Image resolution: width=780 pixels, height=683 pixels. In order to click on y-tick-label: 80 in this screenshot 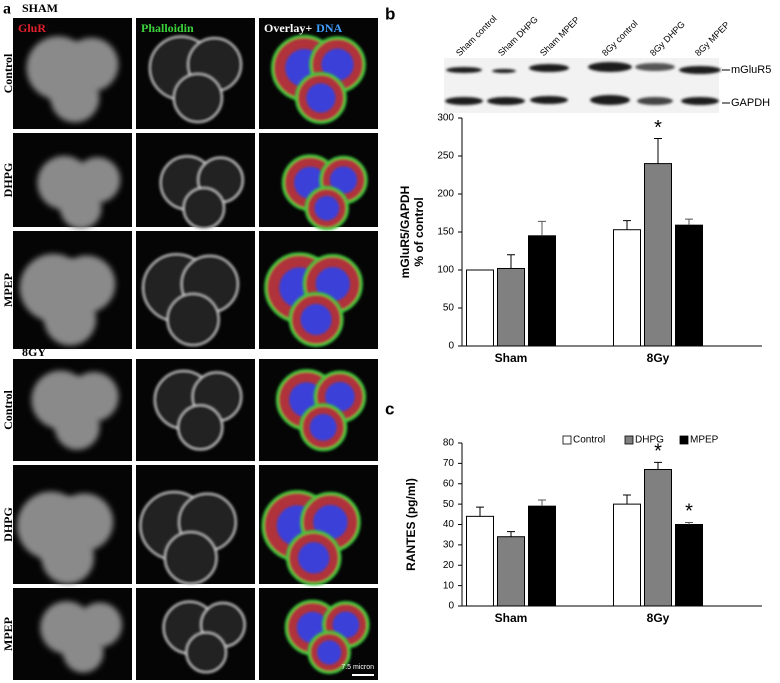, I will do `click(449, 443)`.